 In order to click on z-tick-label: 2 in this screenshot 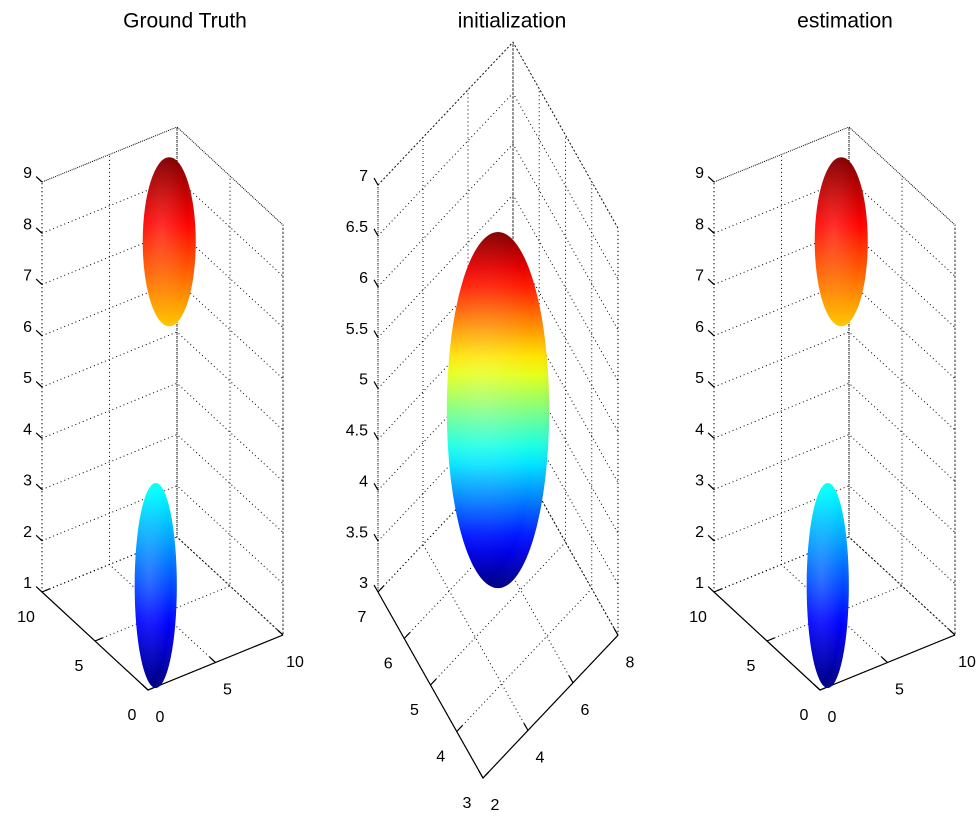, I will do `click(699, 532)`.